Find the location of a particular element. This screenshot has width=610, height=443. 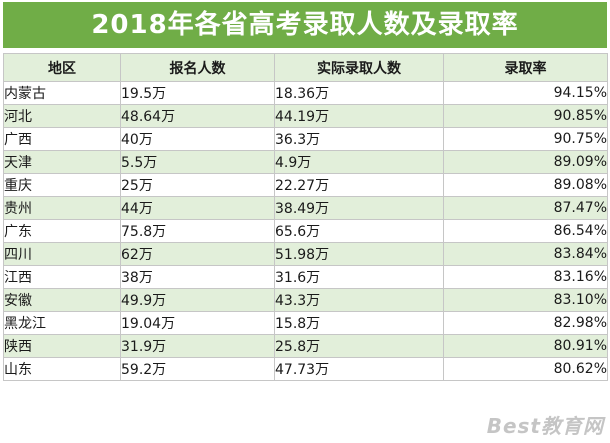

cell-applicants: 59.2万 is located at coordinates (197, 369).